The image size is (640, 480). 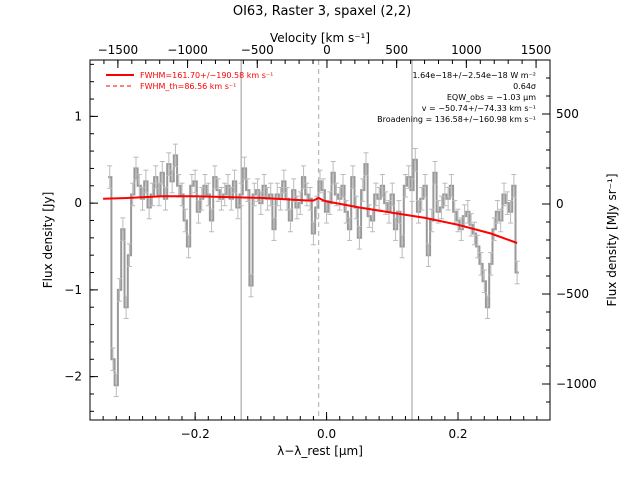 What do you see at coordinates (491, 97) in the screenshot?
I see `annotation-eqw: EQW_obs = −1.03 μm` at bounding box center [491, 97].